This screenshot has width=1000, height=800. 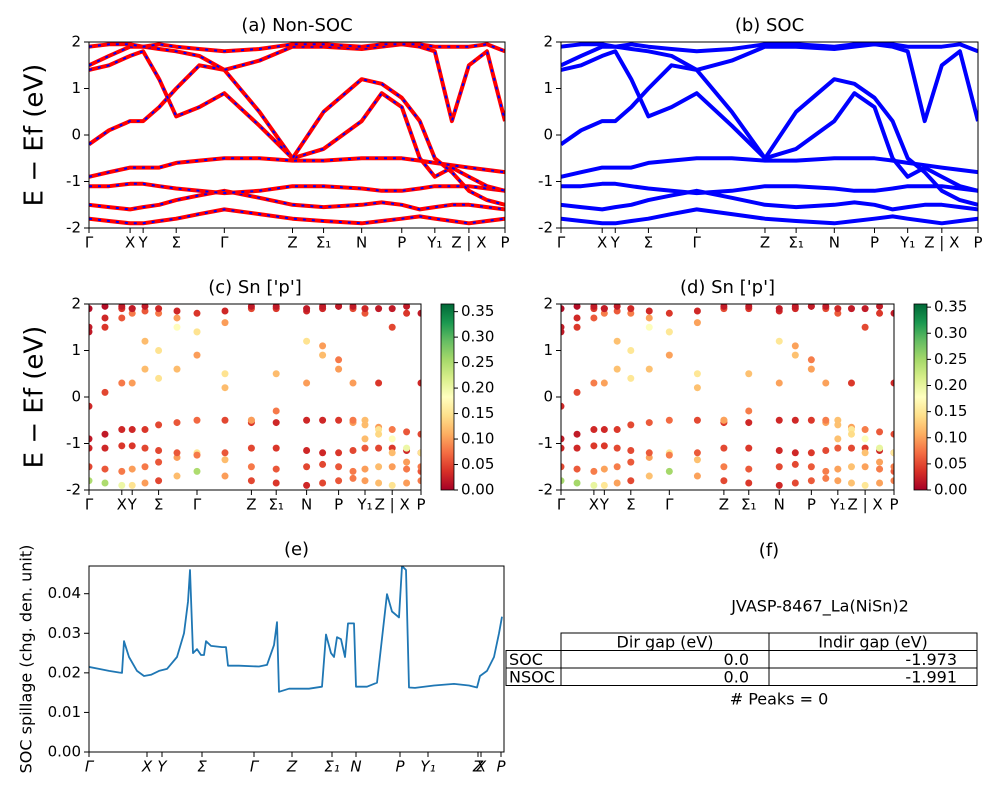 What do you see at coordinates (950, 411) in the screenshot?
I see `colorbar-tick-label: 0.15` at bounding box center [950, 411].